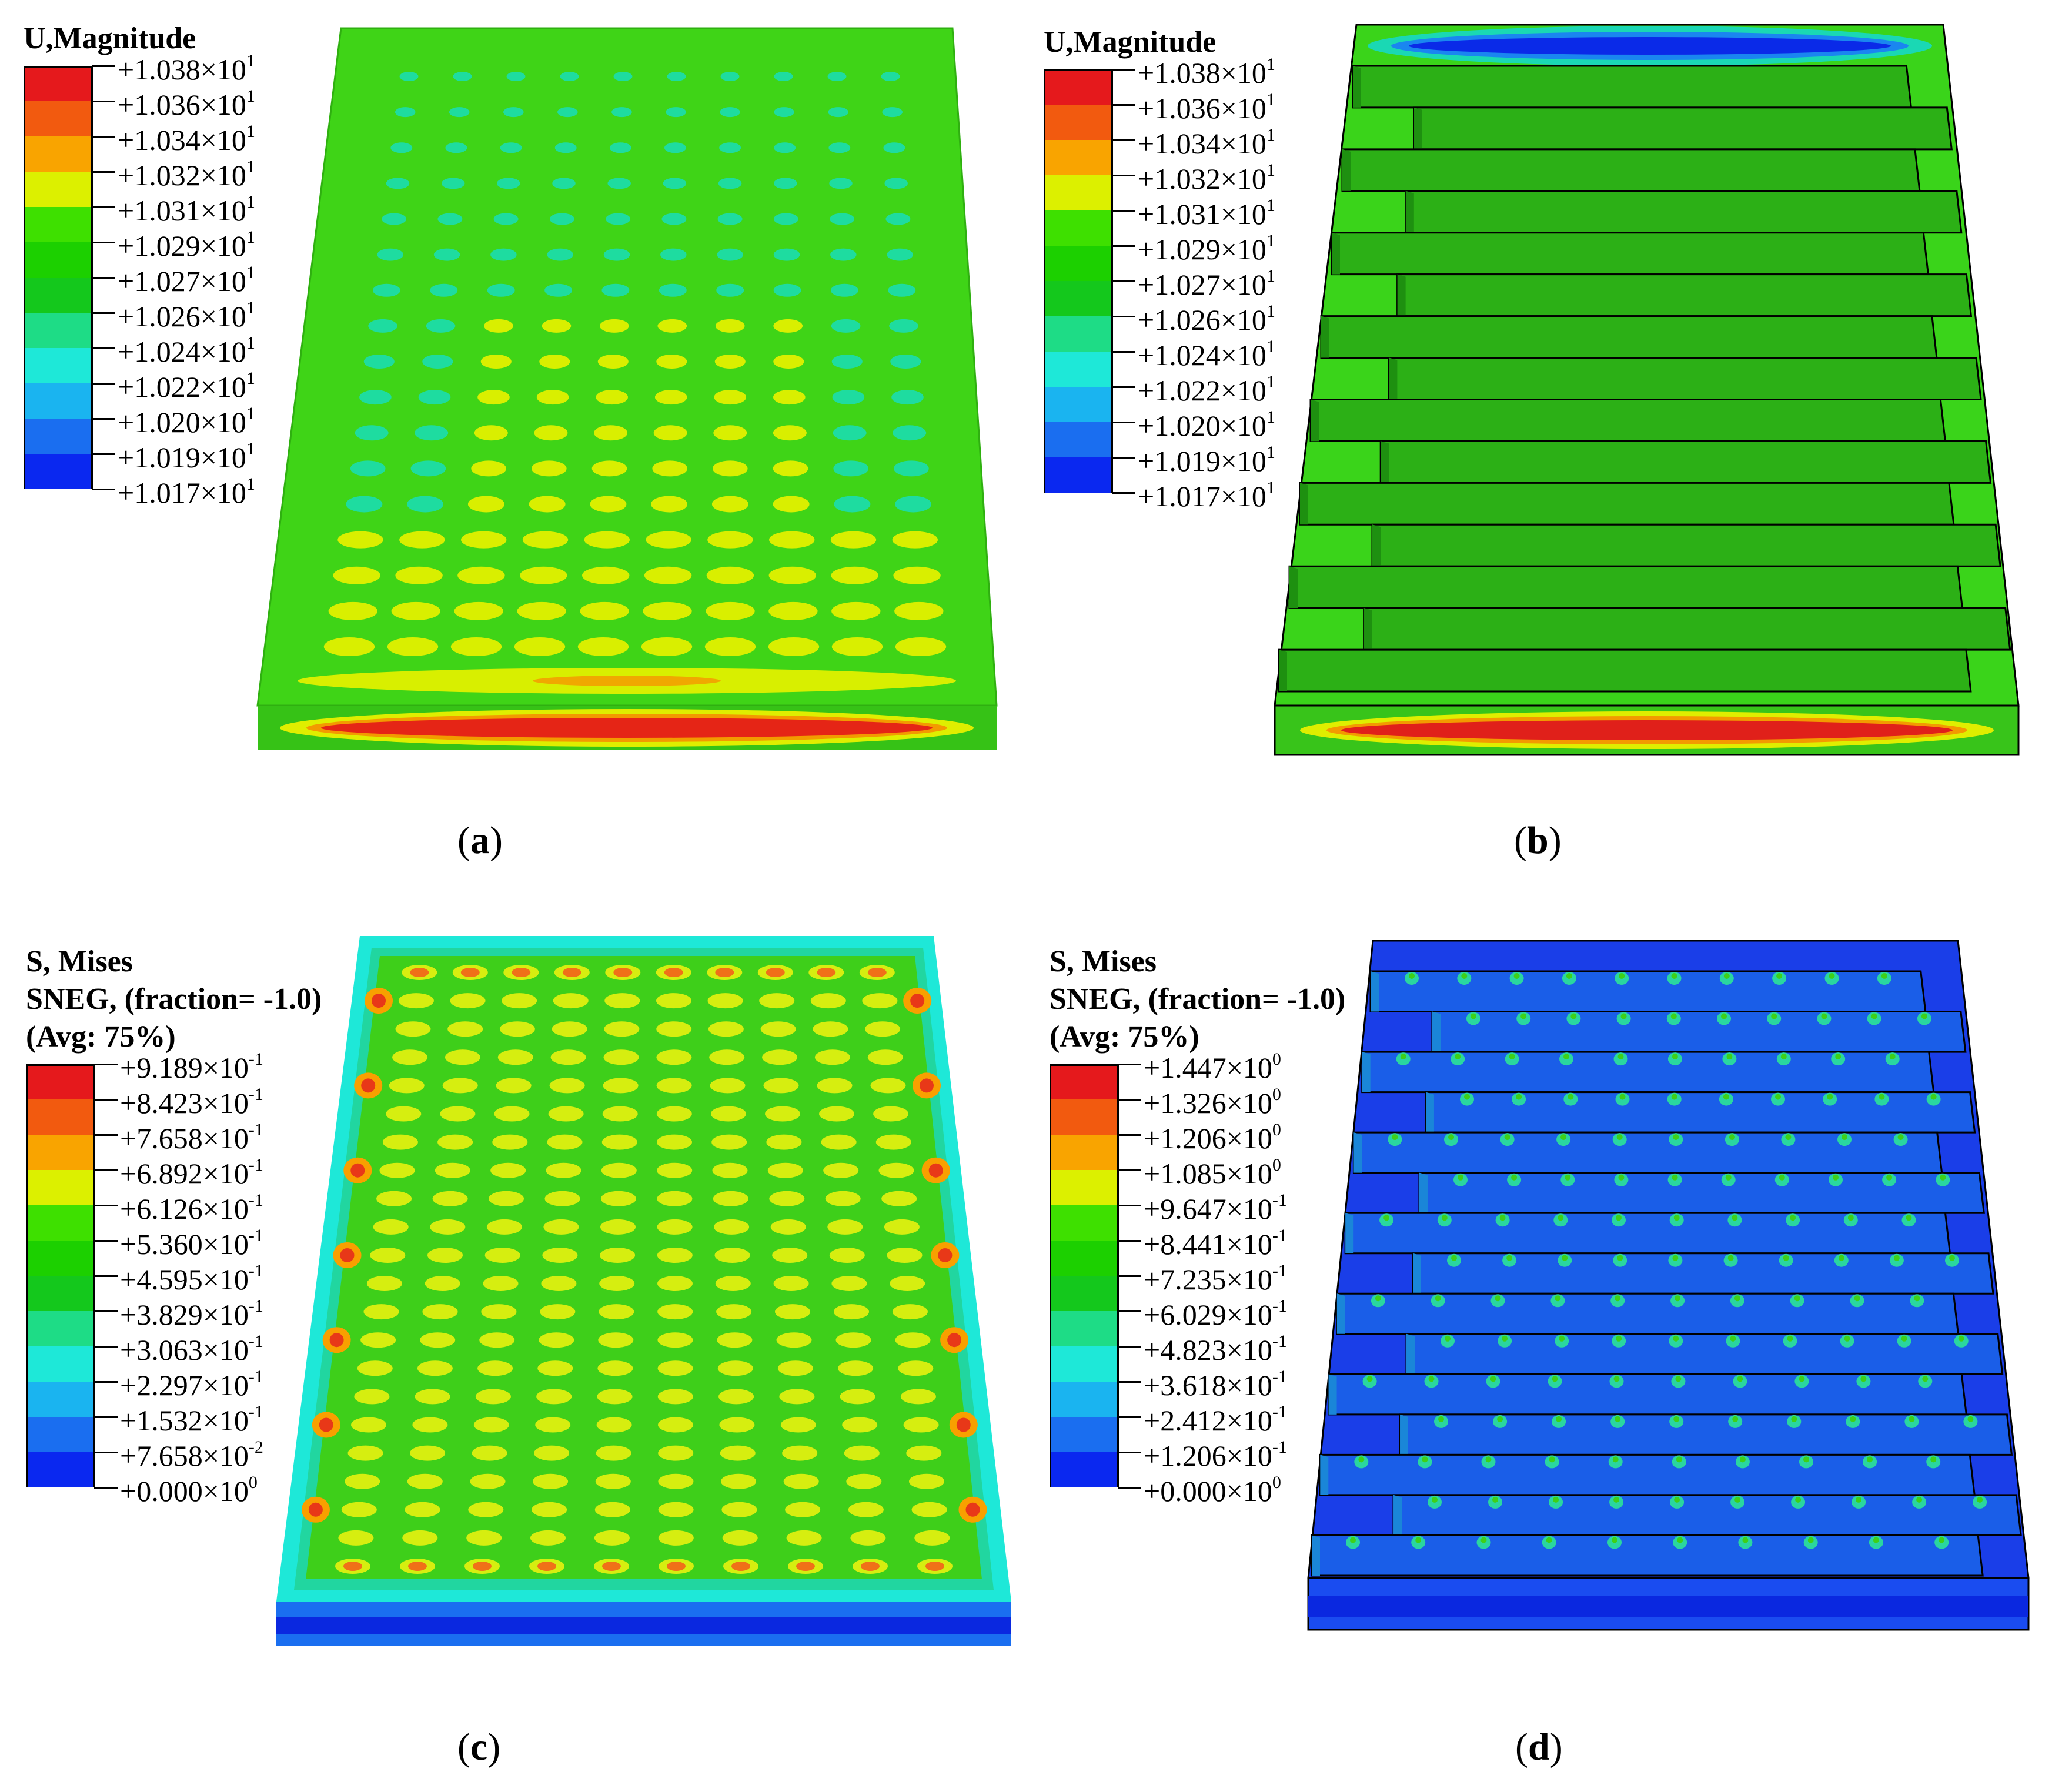  I want to click on legend-label: +1.027×101, so click(186, 280).